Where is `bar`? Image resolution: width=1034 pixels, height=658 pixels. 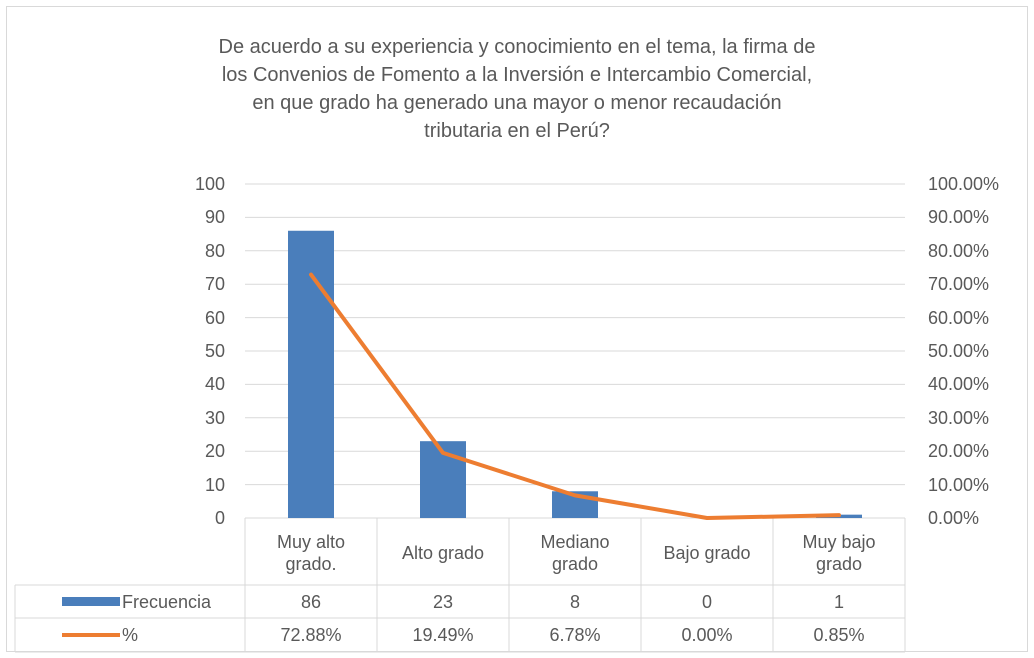
bar is located at coordinates (311, 374).